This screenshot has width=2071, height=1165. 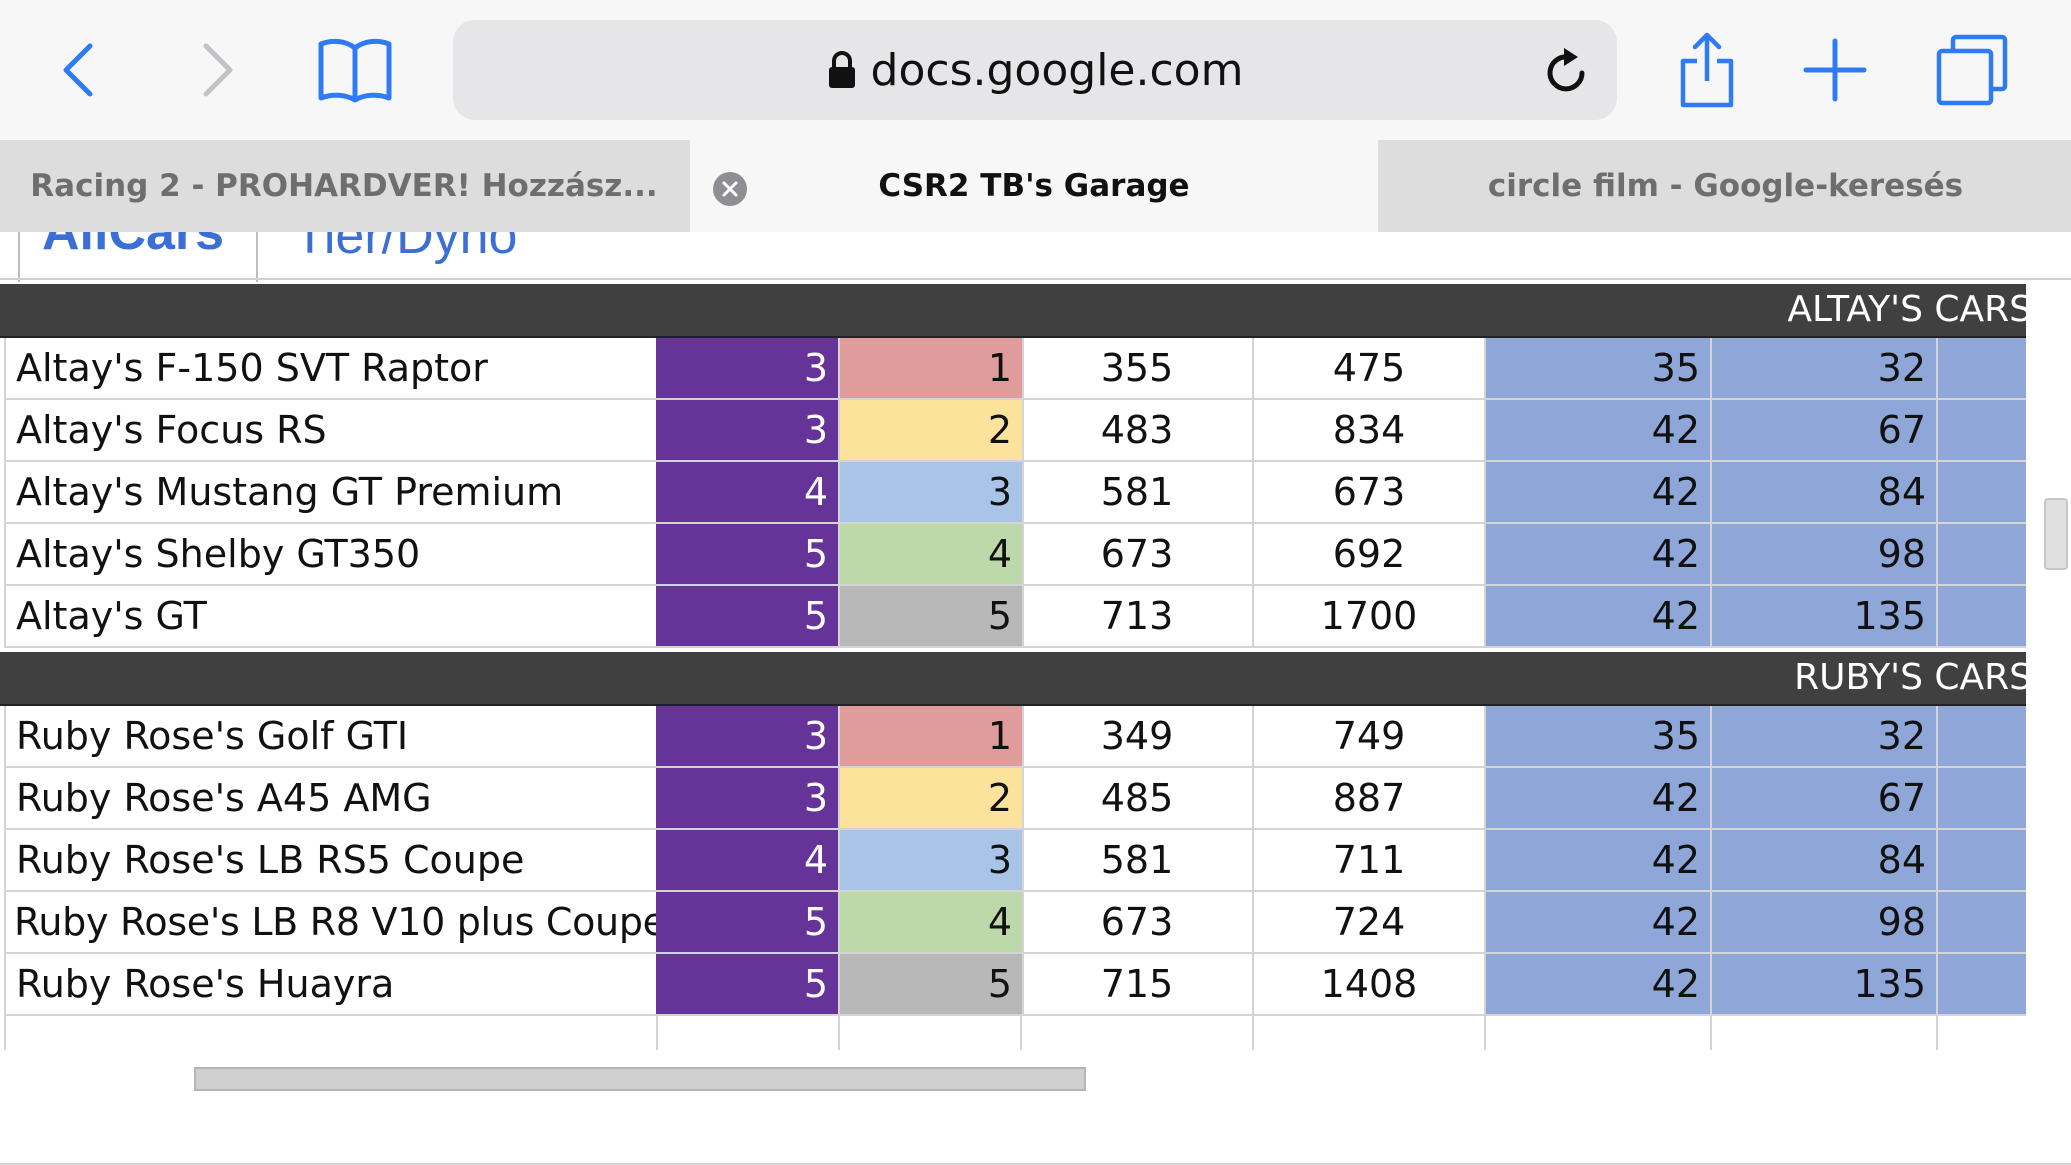 What do you see at coordinates (1138, 799) in the screenshot?
I see `value-cell: 485` at bounding box center [1138, 799].